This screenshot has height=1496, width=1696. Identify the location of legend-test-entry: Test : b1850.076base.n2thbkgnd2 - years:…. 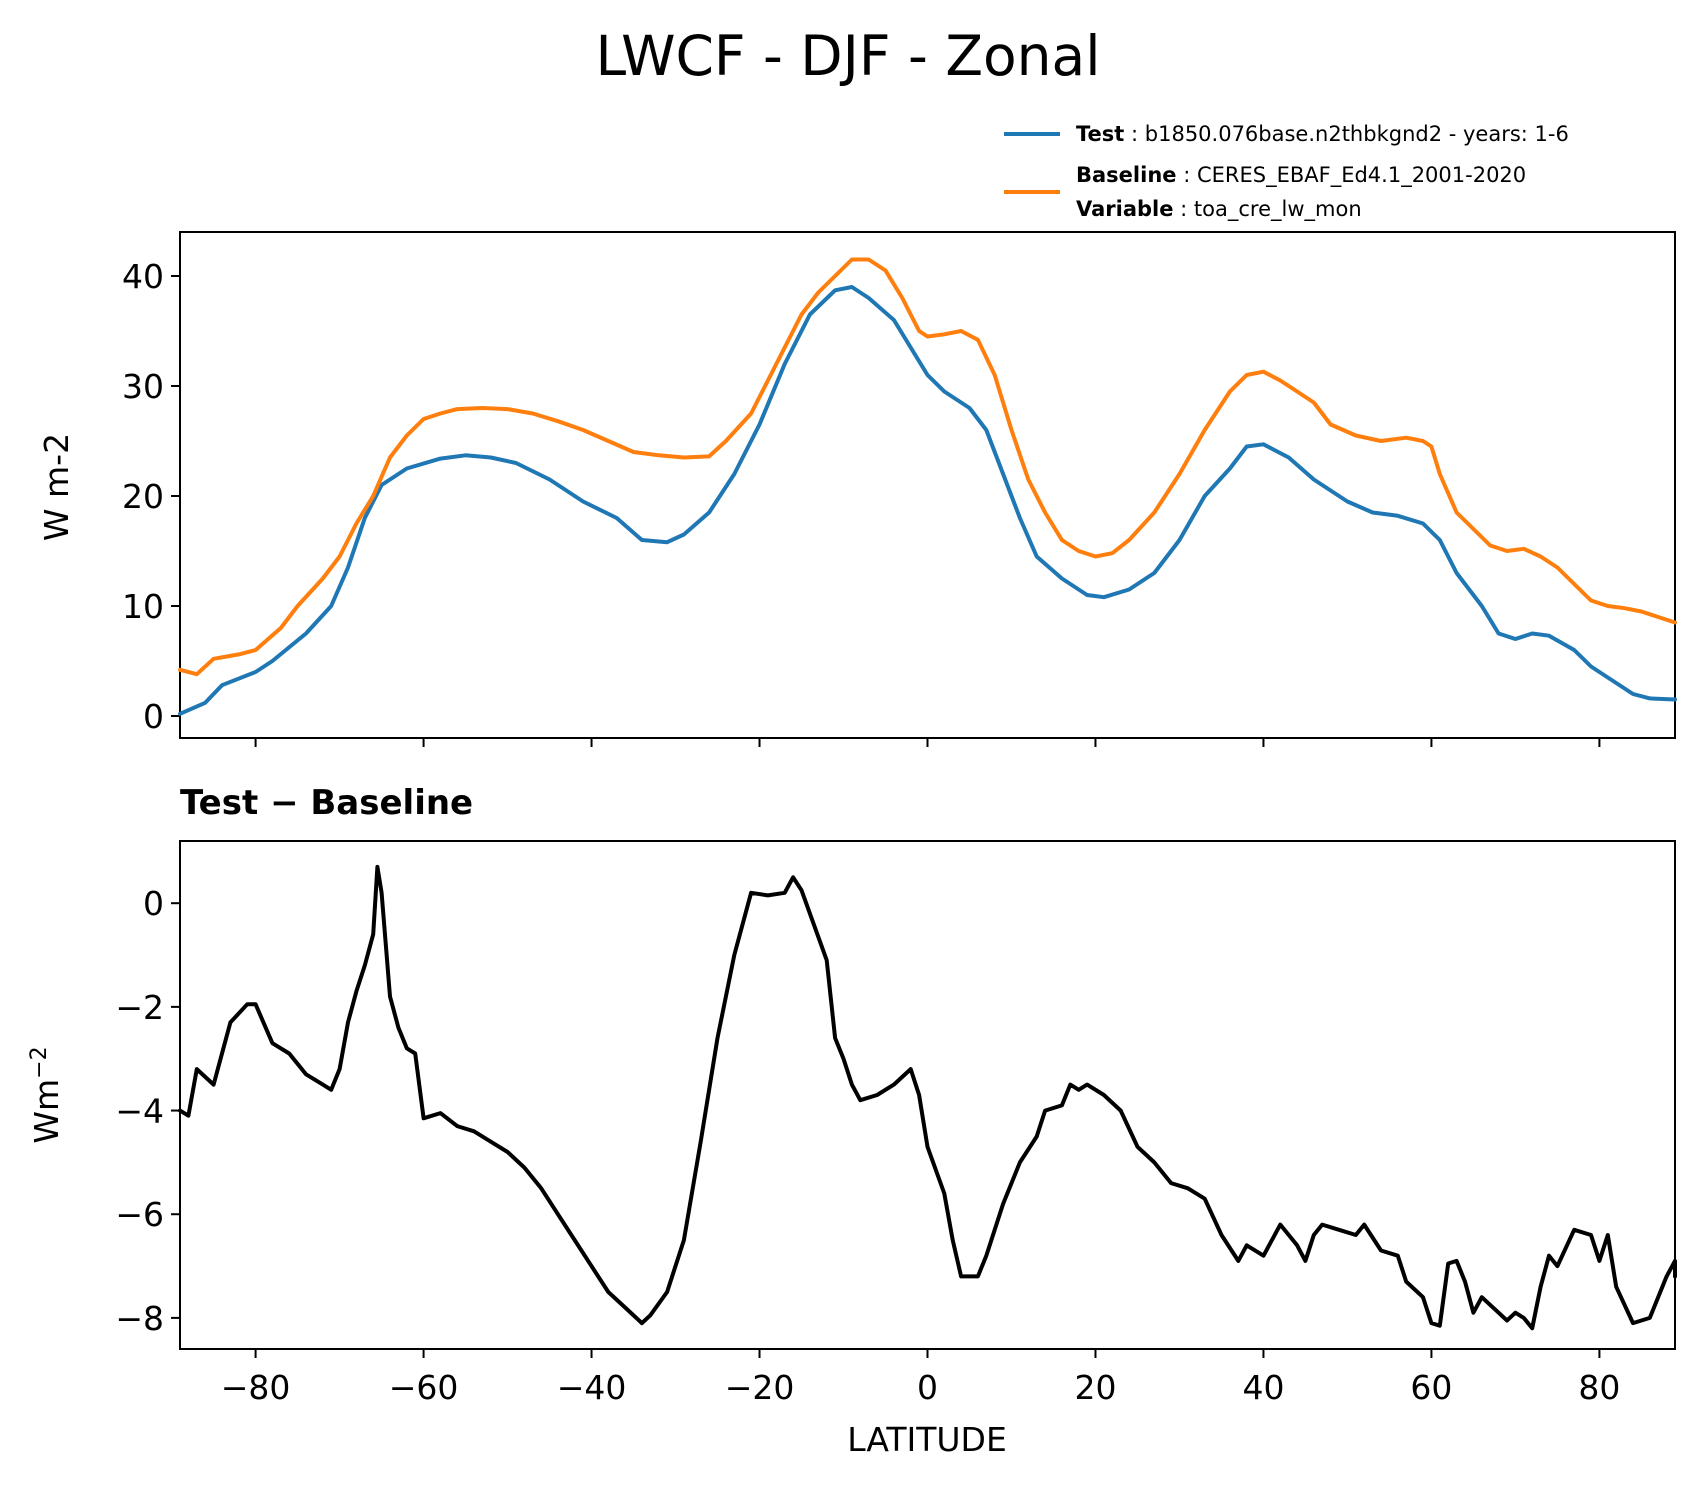
(1322, 134).